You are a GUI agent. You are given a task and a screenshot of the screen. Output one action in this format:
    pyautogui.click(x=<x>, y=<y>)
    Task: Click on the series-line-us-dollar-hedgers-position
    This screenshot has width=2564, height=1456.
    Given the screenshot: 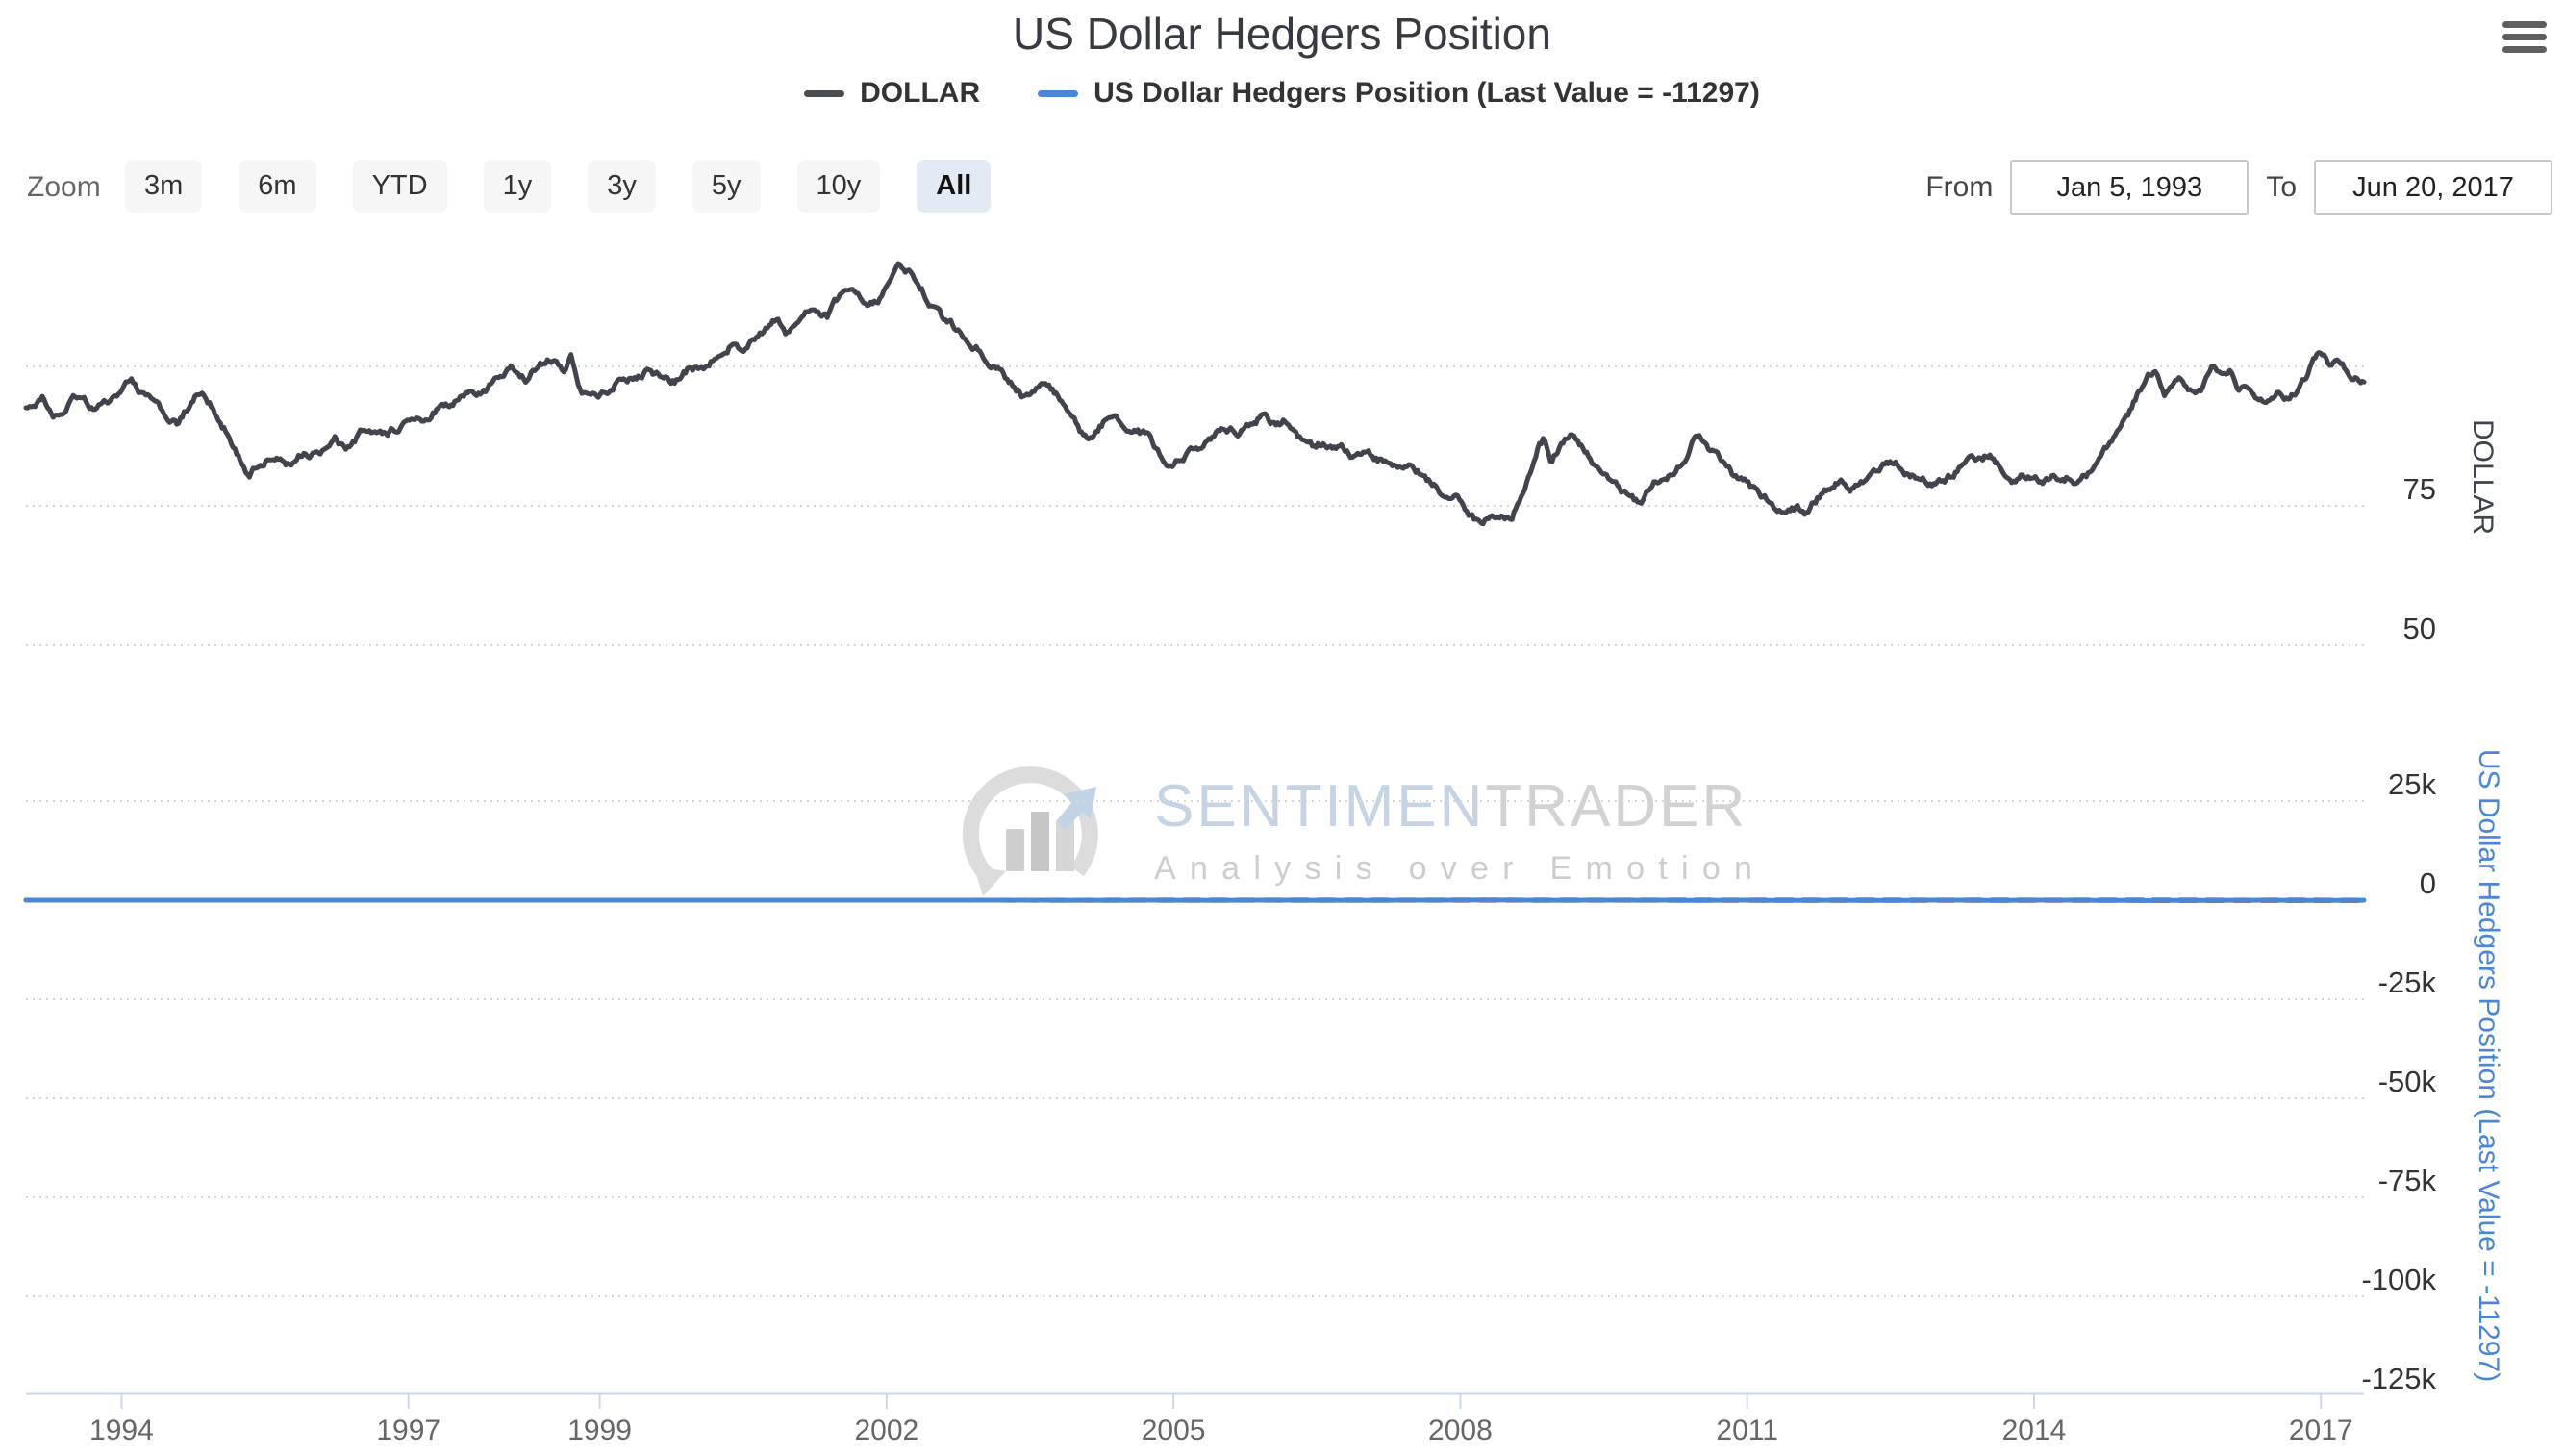 What is the action you would take?
    pyautogui.click(x=1195, y=900)
    